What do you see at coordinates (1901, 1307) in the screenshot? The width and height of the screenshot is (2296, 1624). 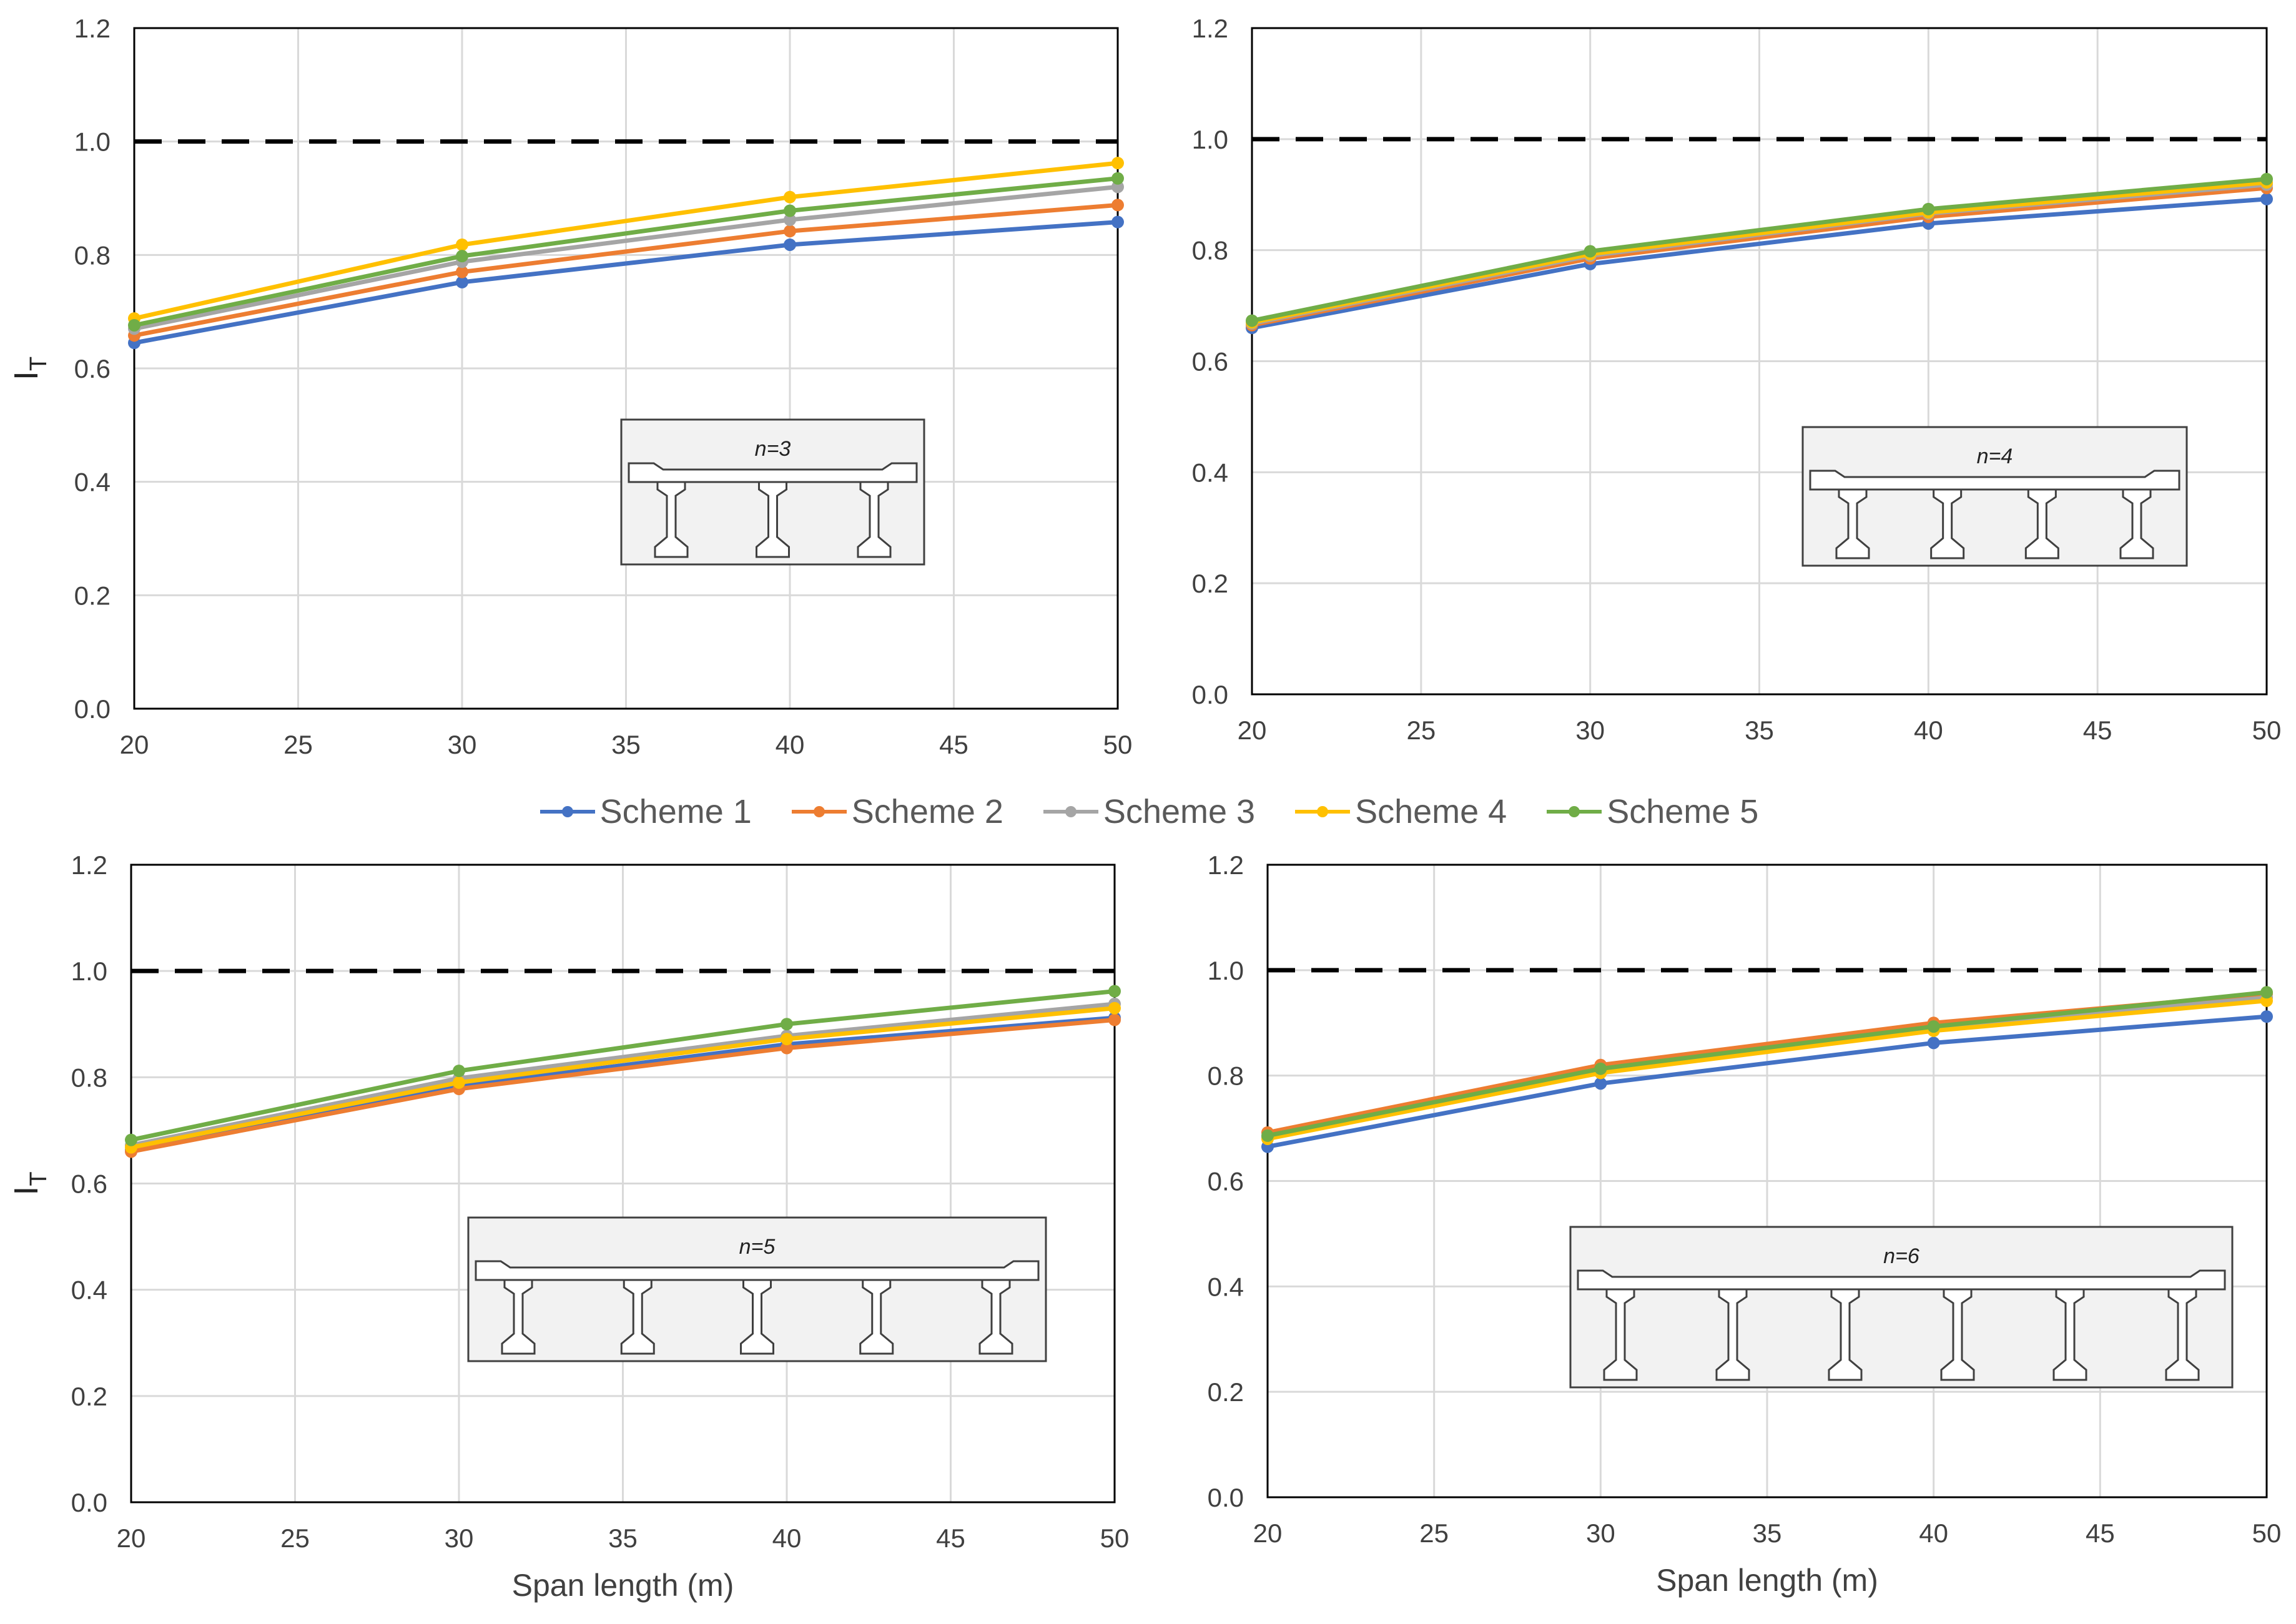 I see `inset-frame` at bounding box center [1901, 1307].